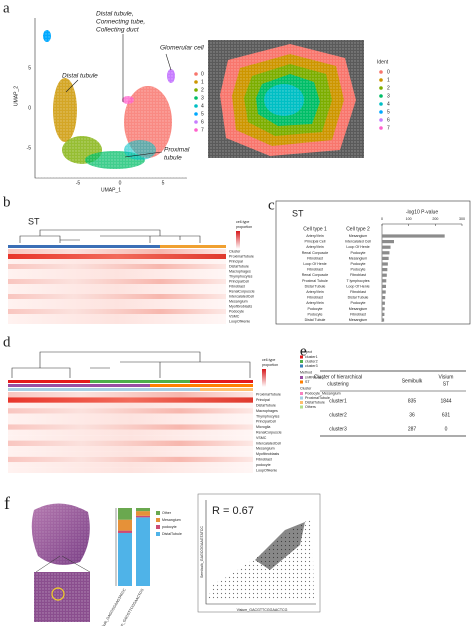  What do you see at coordinates (233, 511) in the screenshot?
I see `correlation-label: R = 0.67` at bounding box center [233, 511].